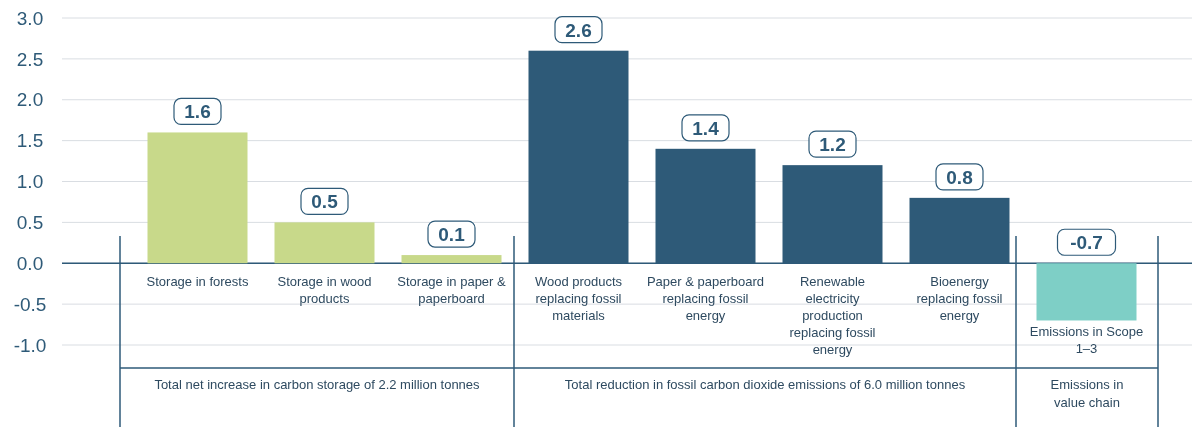 The image size is (1192, 427). What do you see at coordinates (30, 100) in the screenshot?
I see `y-tick-label: 2.0` at bounding box center [30, 100].